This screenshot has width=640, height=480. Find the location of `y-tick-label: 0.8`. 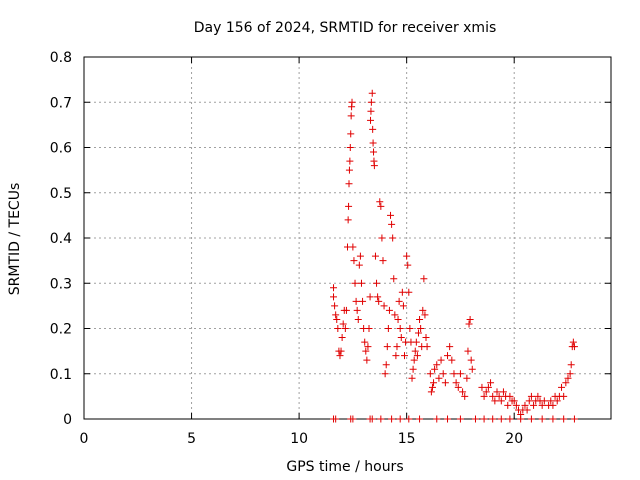

y-tick-label: 0.8 is located at coordinates (61, 58).